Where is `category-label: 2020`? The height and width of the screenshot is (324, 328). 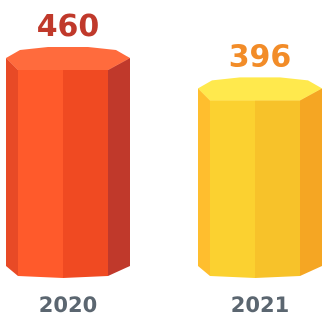 category-label: 2020 is located at coordinates (68, 305).